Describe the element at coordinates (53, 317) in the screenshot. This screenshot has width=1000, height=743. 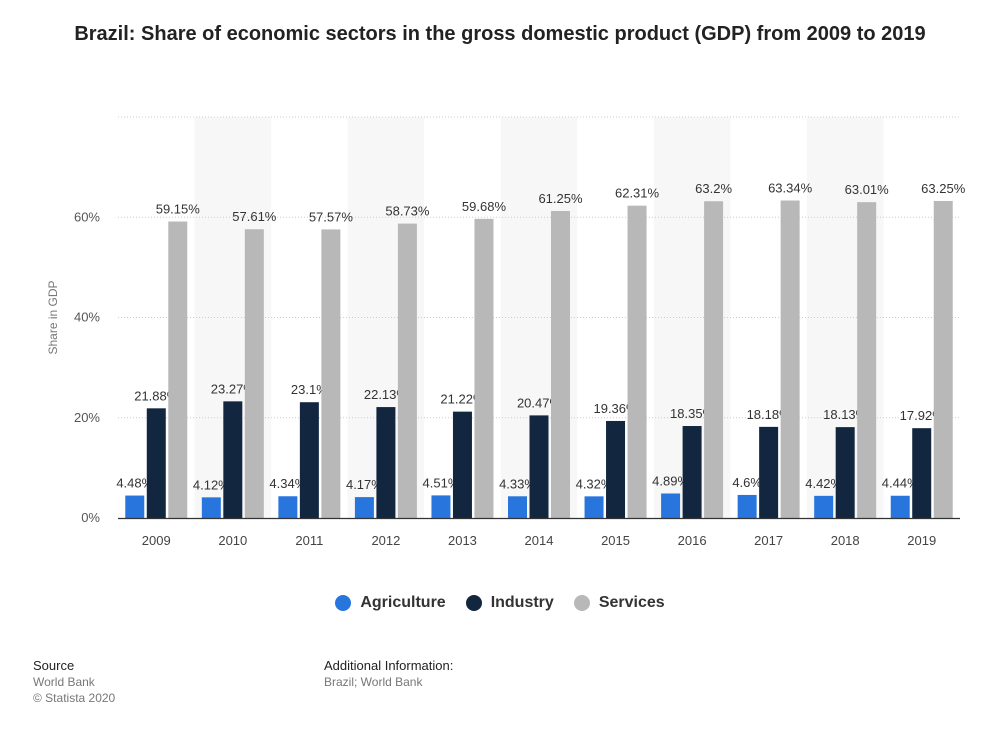
I see `y-axis-label: Share in GDP` at that location.